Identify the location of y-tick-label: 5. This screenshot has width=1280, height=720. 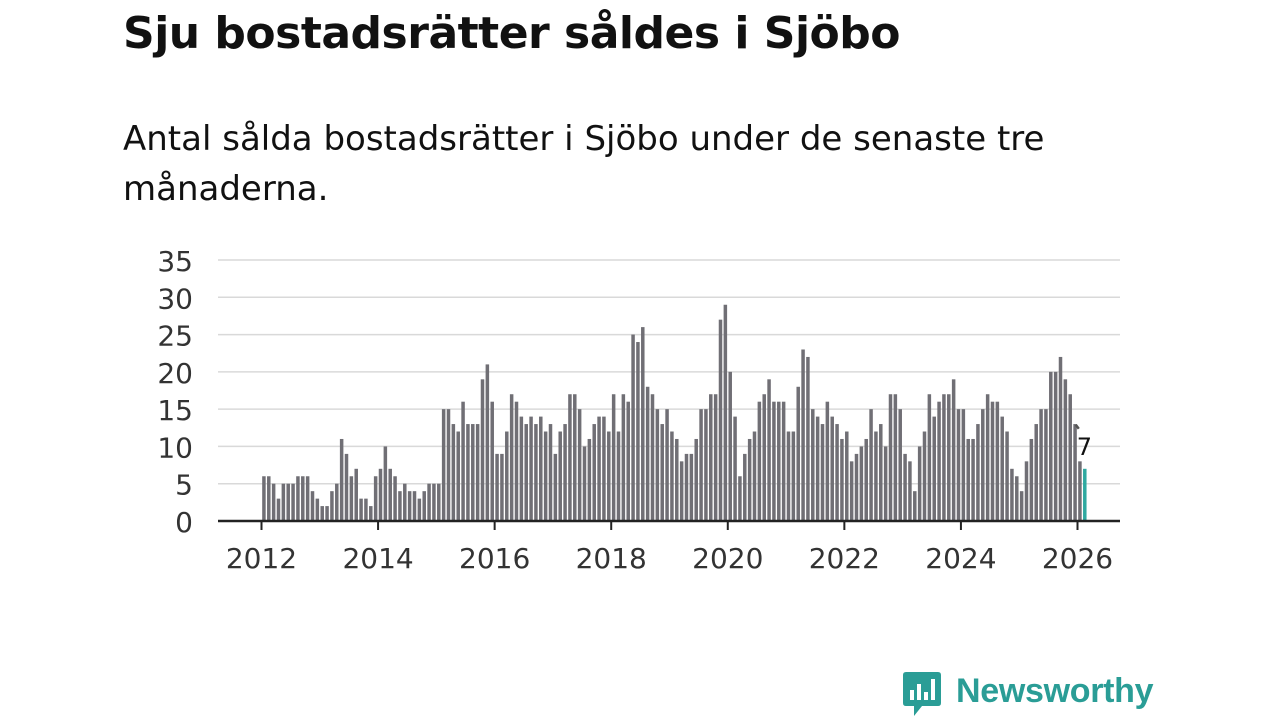
(184, 485).